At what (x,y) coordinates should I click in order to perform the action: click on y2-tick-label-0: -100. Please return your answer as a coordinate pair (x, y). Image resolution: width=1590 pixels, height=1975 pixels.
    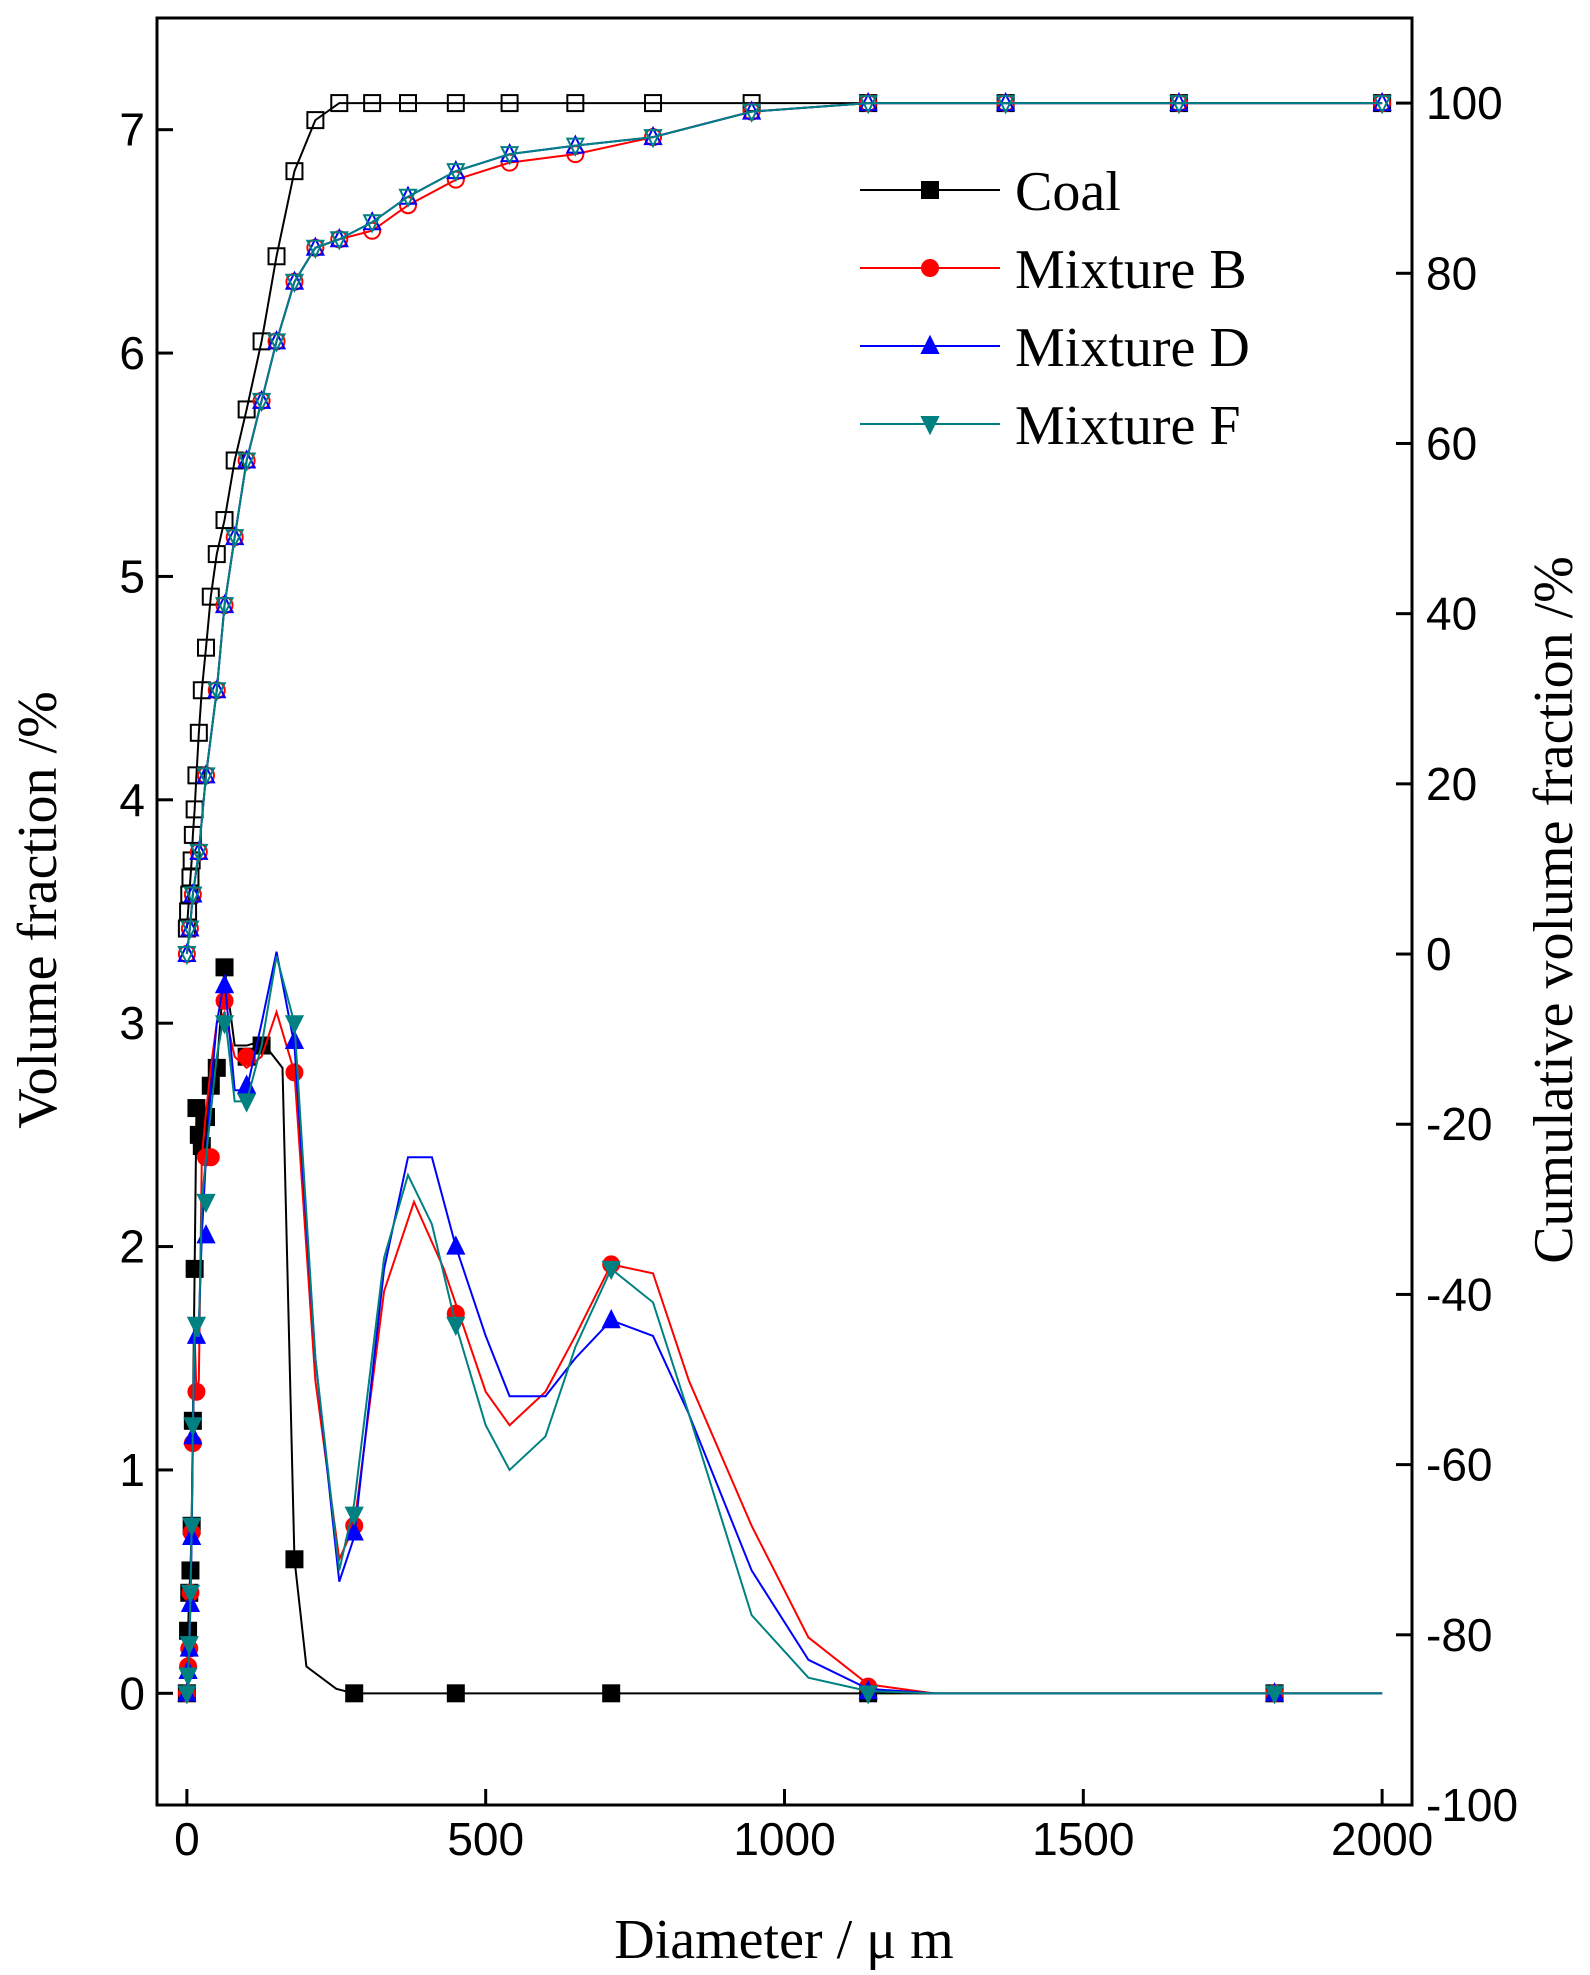
    Looking at the image, I should click on (1472, 1805).